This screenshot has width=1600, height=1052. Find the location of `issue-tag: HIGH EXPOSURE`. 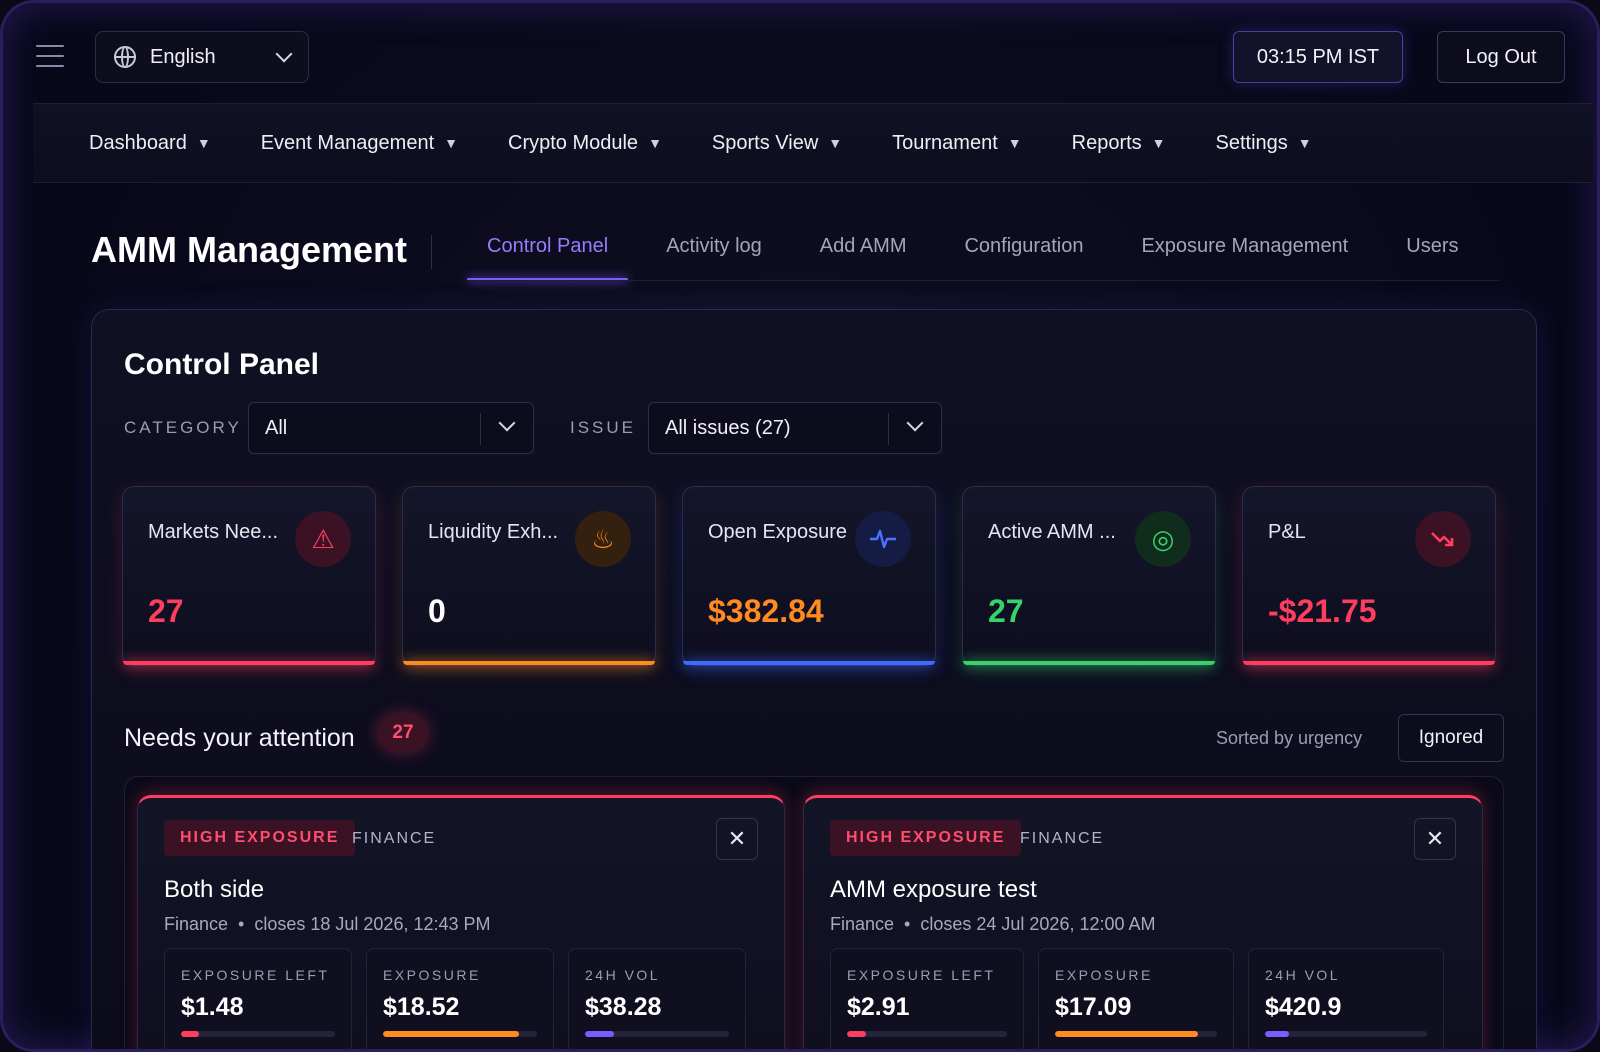

issue-tag: HIGH EXPOSURE is located at coordinates (260, 838).